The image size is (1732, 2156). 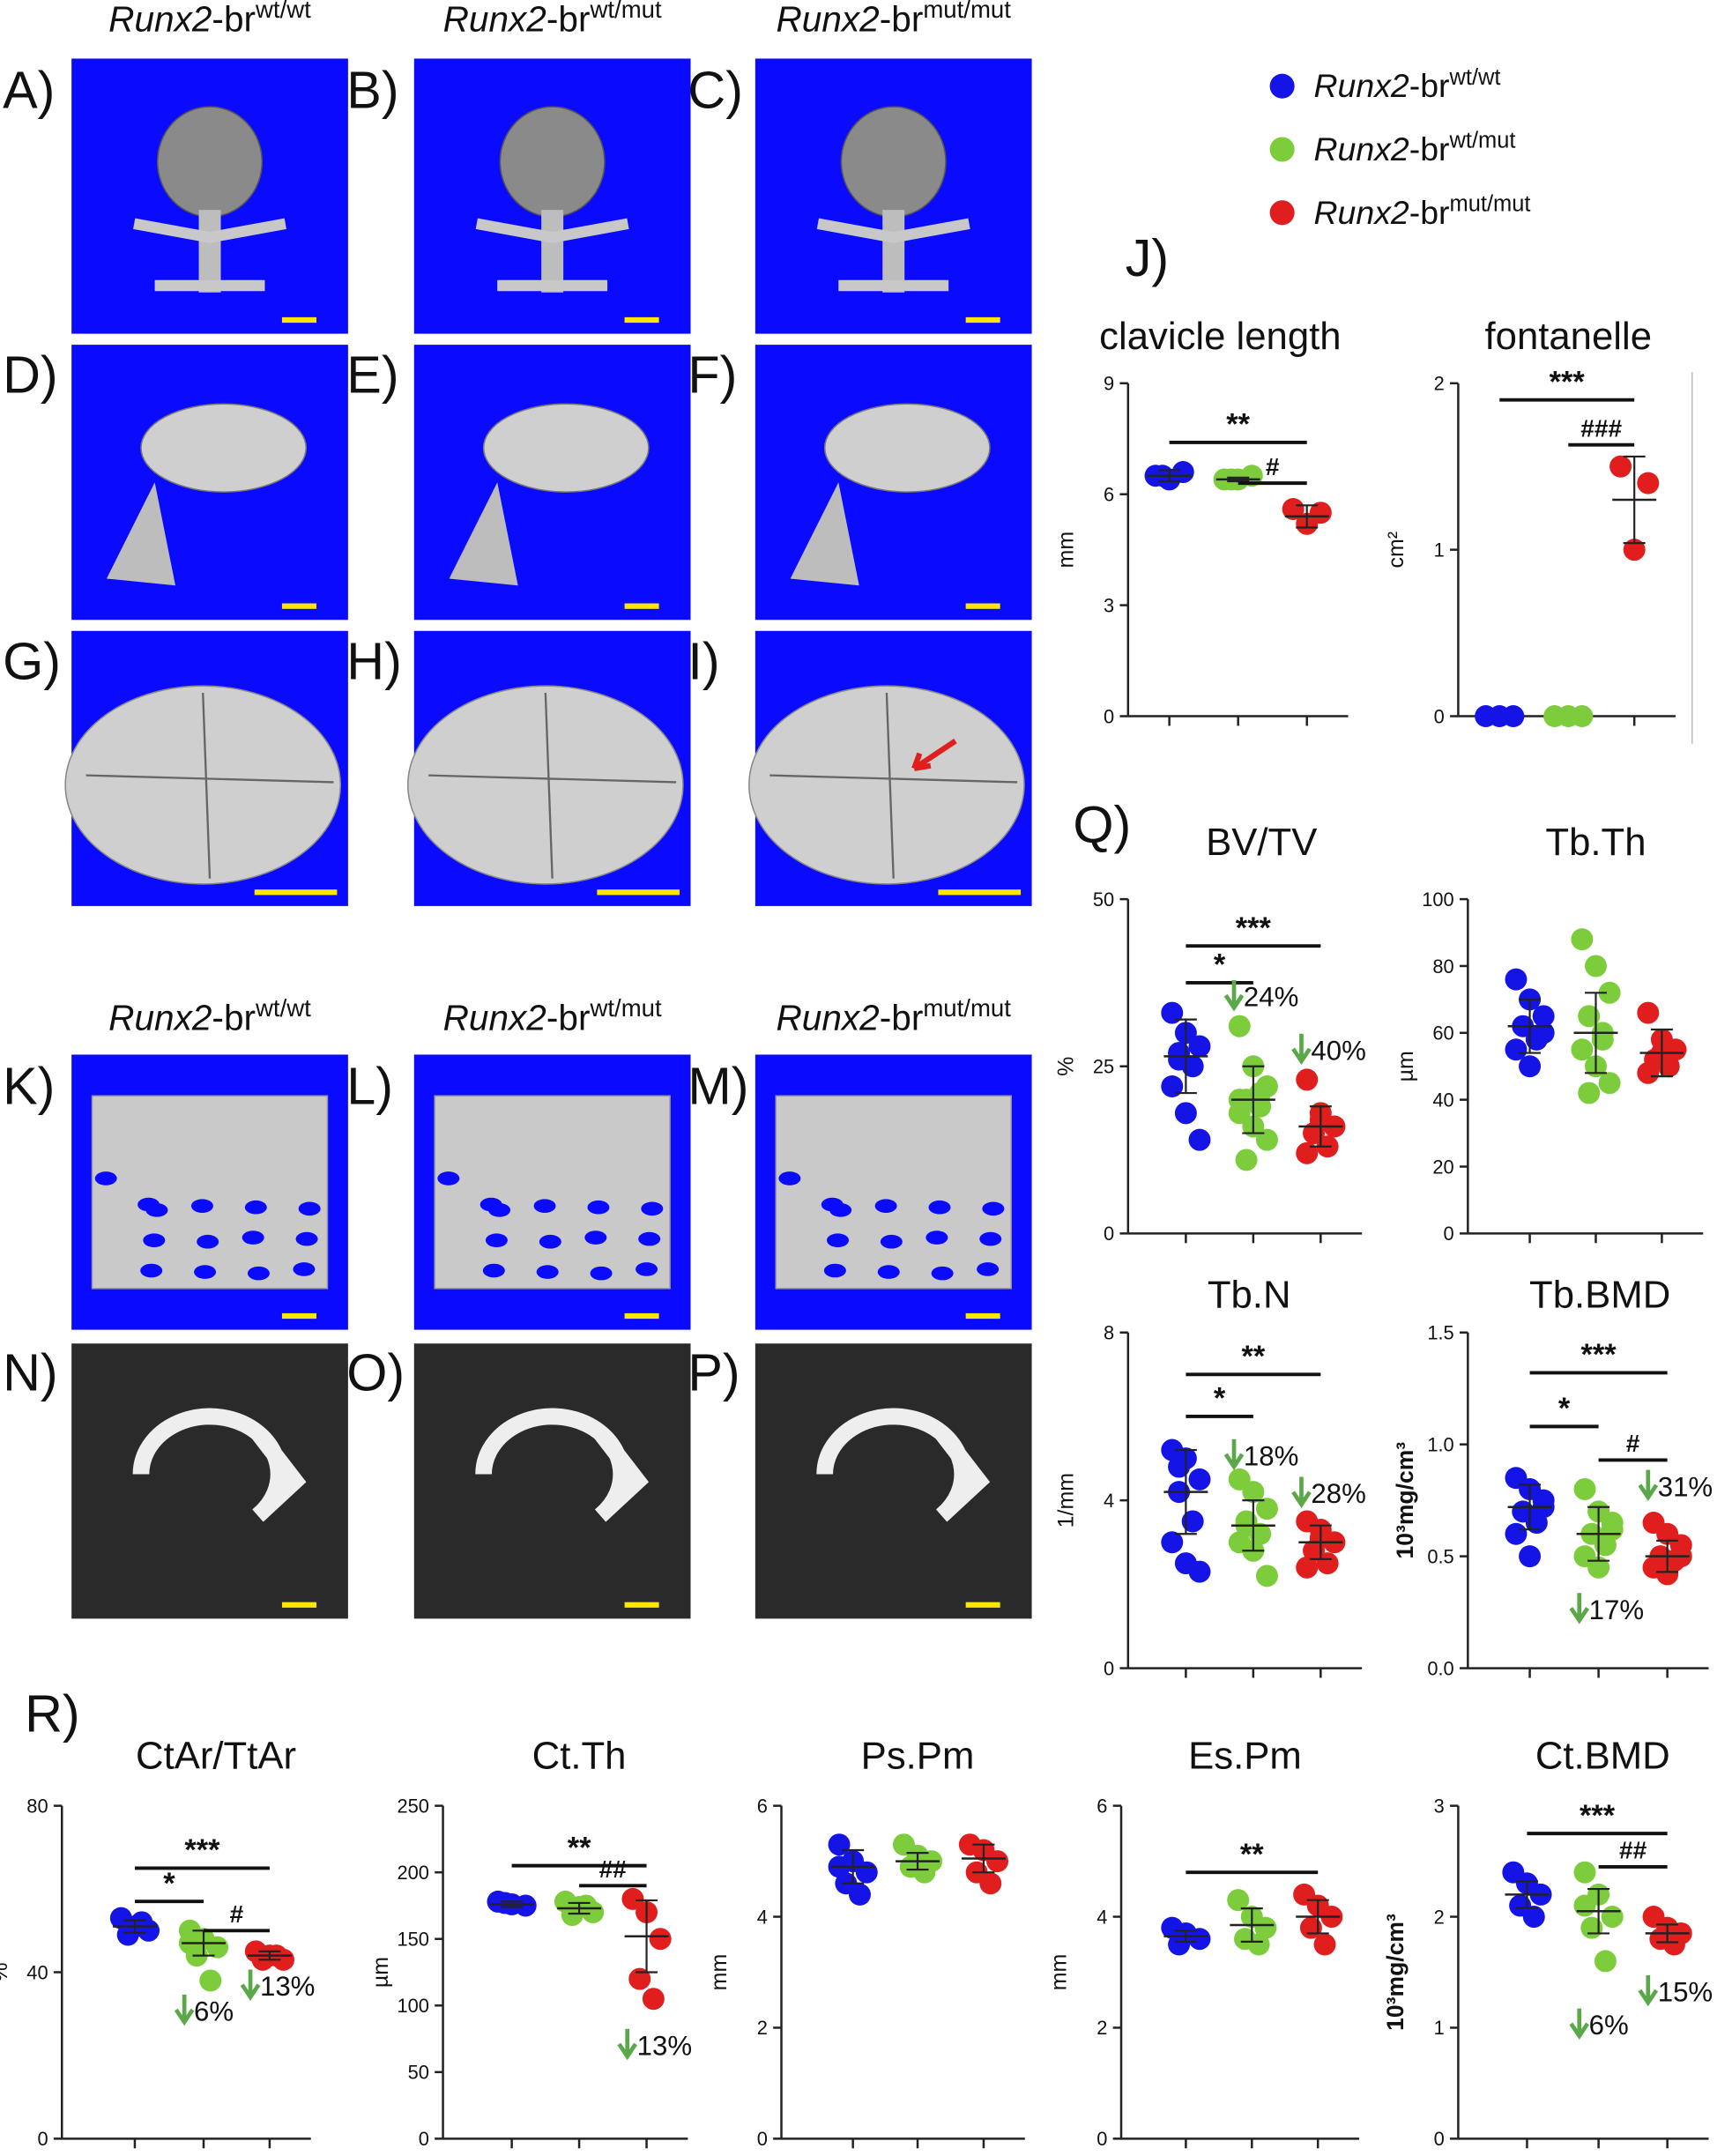 What do you see at coordinates (1686, 1991) in the screenshot?
I see `percent-change: 15%` at bounding box center [1686, 1991].